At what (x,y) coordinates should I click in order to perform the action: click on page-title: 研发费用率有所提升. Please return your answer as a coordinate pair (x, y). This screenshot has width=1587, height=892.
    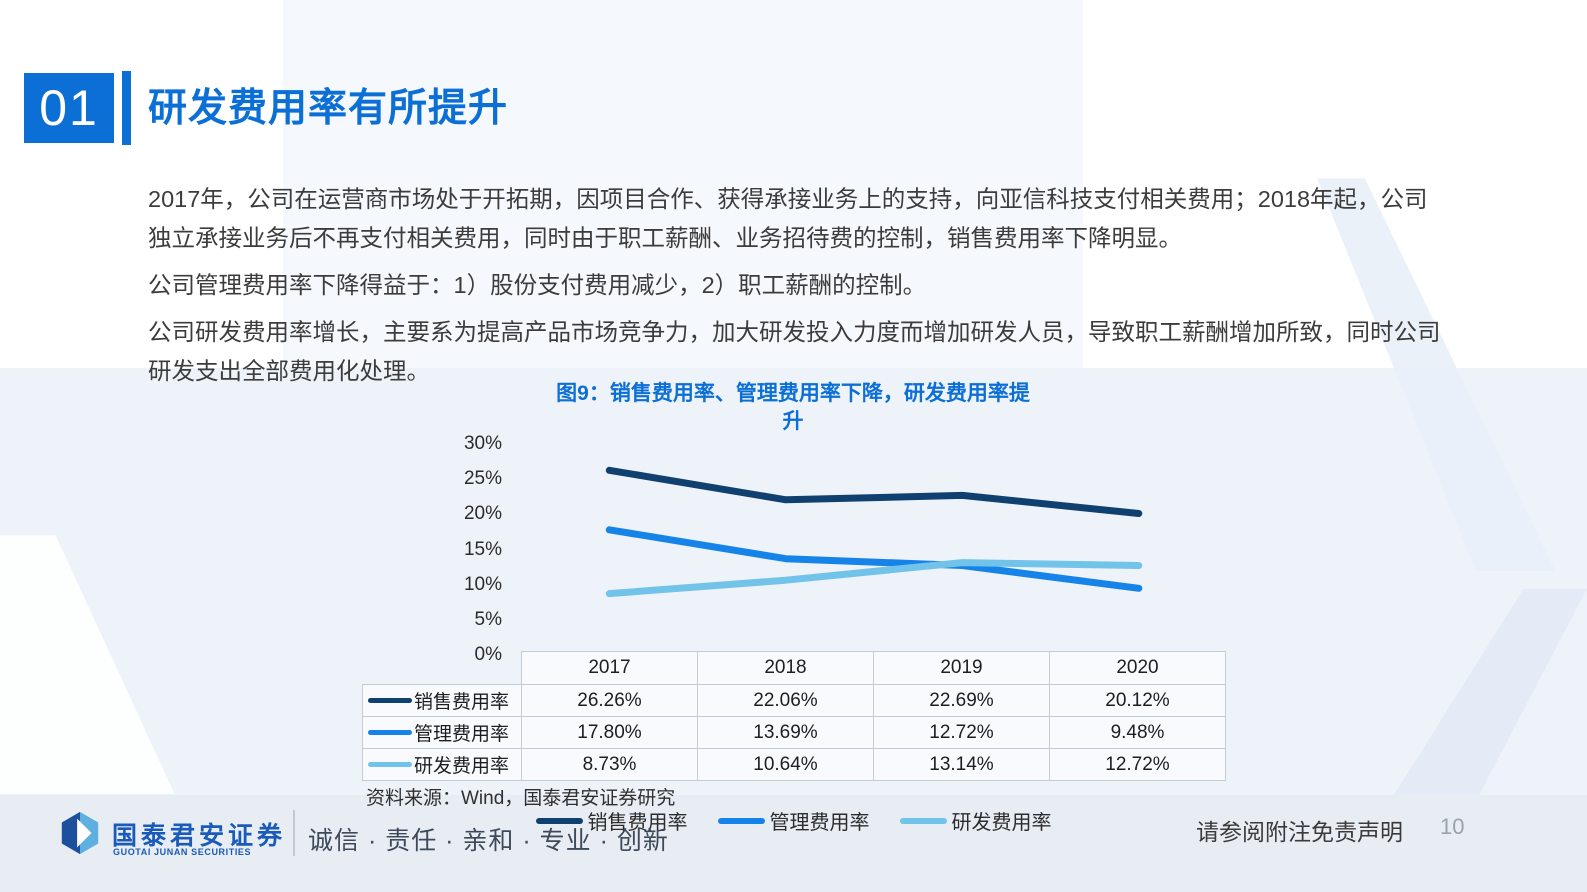
    Looking at the image, I should click on (328, 108).